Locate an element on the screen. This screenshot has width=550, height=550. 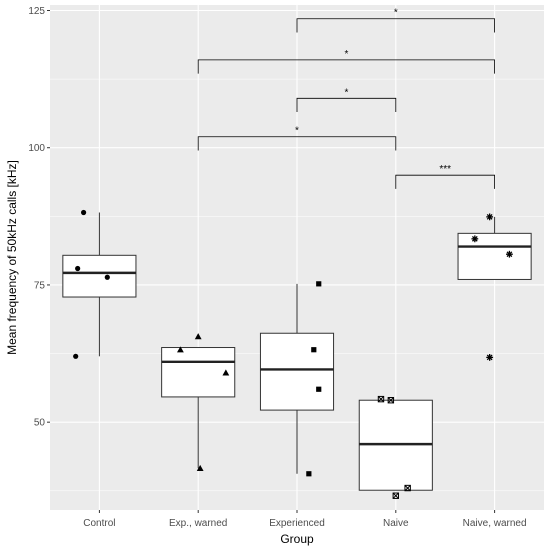
y-tick-label: 125 is located at coordinates (36, 11).